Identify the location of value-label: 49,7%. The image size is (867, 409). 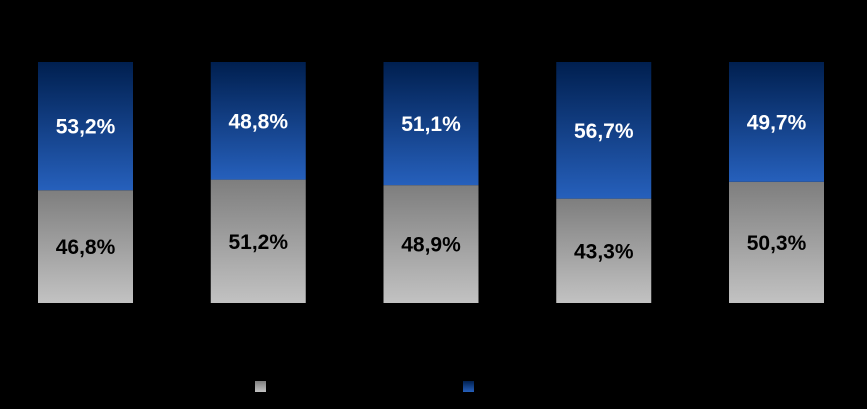
(777, 122).